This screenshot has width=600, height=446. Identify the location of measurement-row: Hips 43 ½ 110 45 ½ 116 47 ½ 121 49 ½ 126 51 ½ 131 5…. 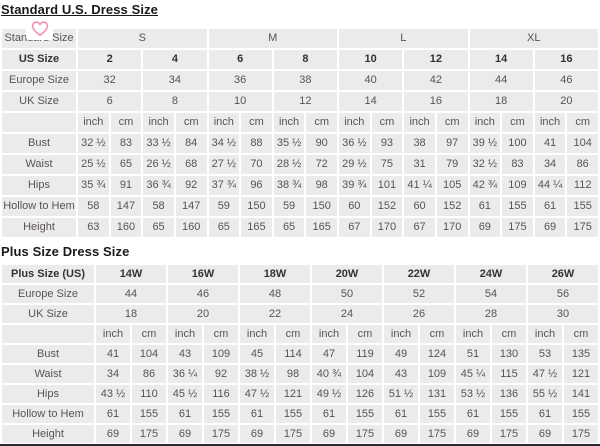
(300, 394).